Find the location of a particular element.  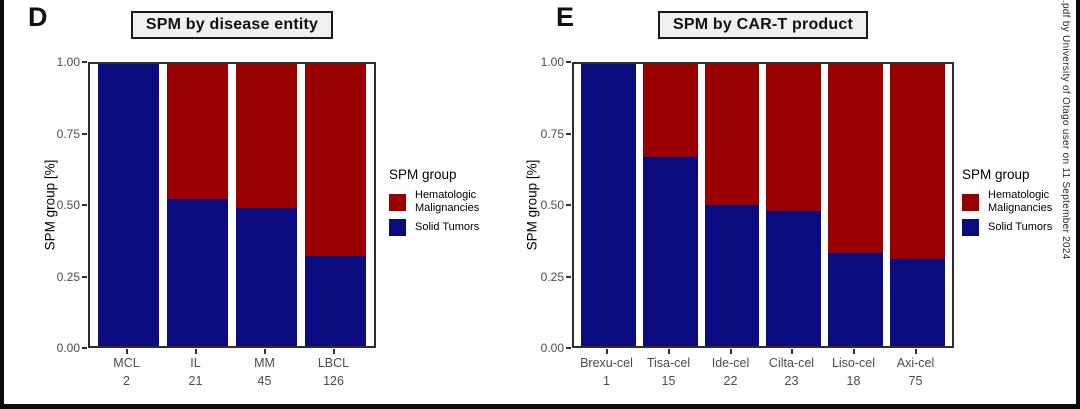

x-category-label: Tisa-cel 15 is located at coordinates (668, 372).